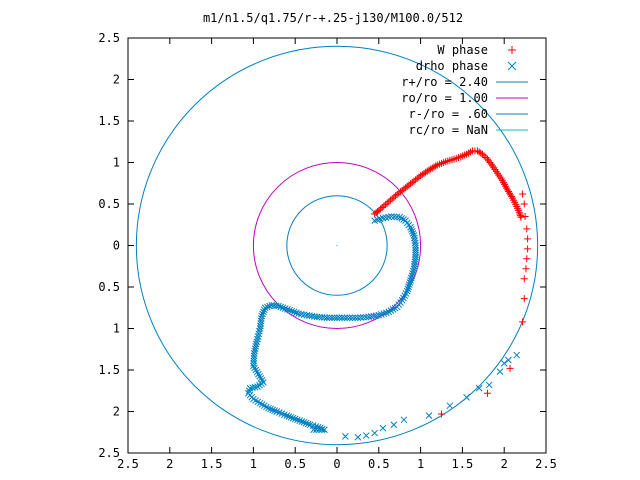 The image size is (640, 480). I want to click on legend-label: W phase, so click(462, 50).